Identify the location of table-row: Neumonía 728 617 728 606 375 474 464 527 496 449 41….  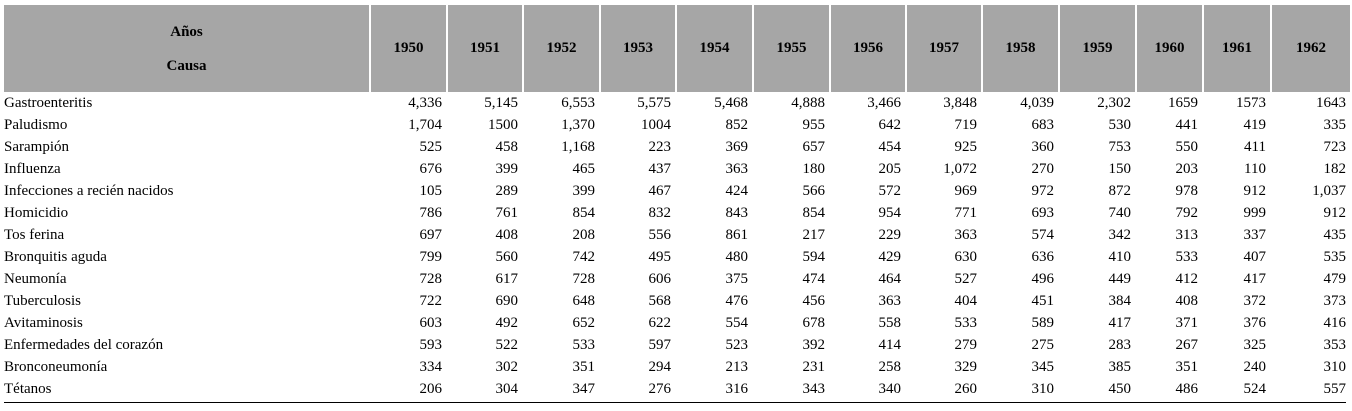
(677, 279).